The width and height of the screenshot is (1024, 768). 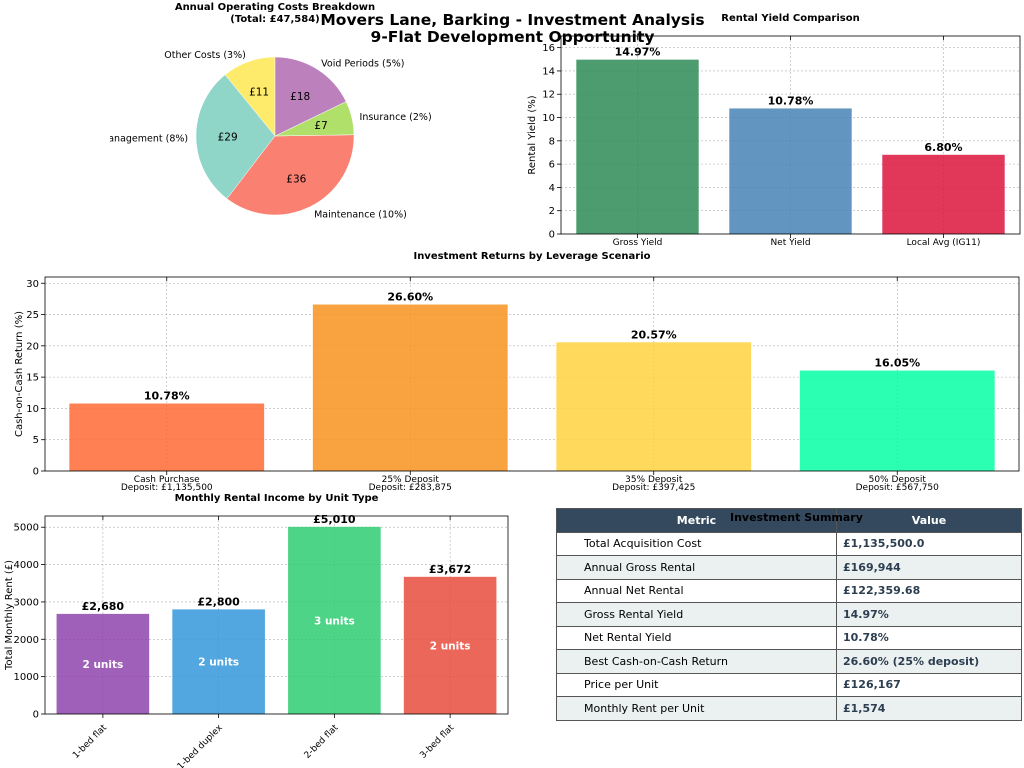 I want to click on x-tick-label: 35% Deposit, so click(x=654, y=480).